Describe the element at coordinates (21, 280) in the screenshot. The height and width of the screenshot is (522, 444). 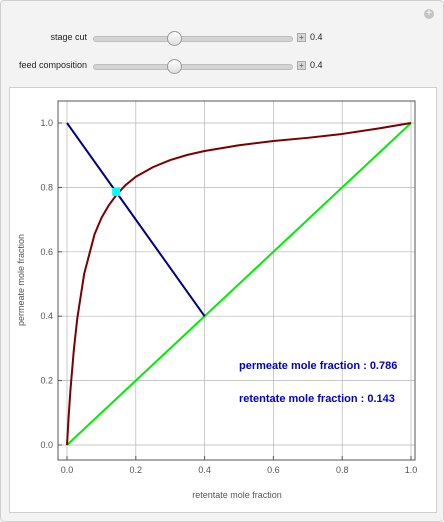
I see `y-axis-label: permeate mole fraction` at that location.